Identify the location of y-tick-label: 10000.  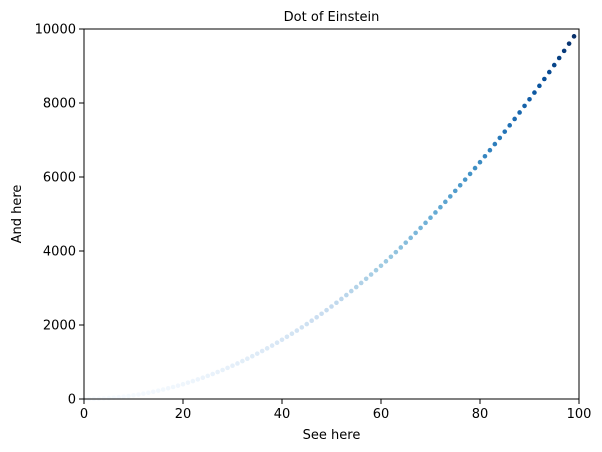
(55, 30).